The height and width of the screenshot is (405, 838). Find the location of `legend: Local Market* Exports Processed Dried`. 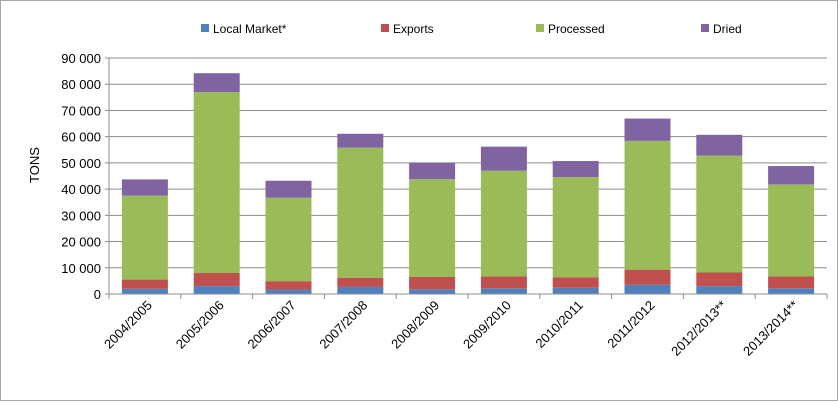

legend: Local Market* Exports Processed Dried is located at coordinates (471, 29).